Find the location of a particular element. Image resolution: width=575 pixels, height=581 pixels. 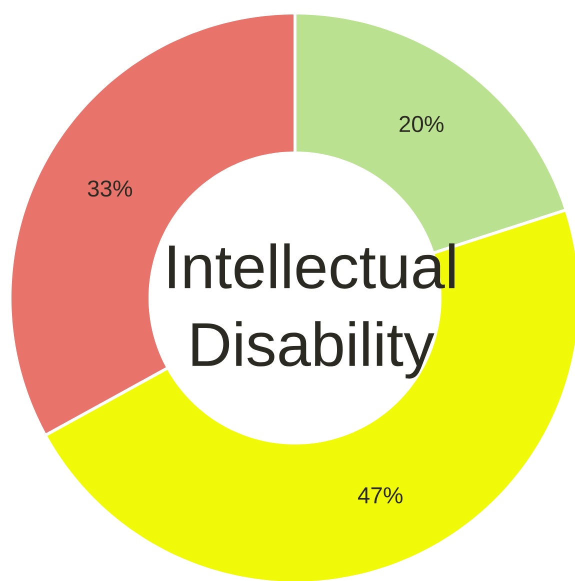

data-label: 47% is located at coordinates (380, 495).